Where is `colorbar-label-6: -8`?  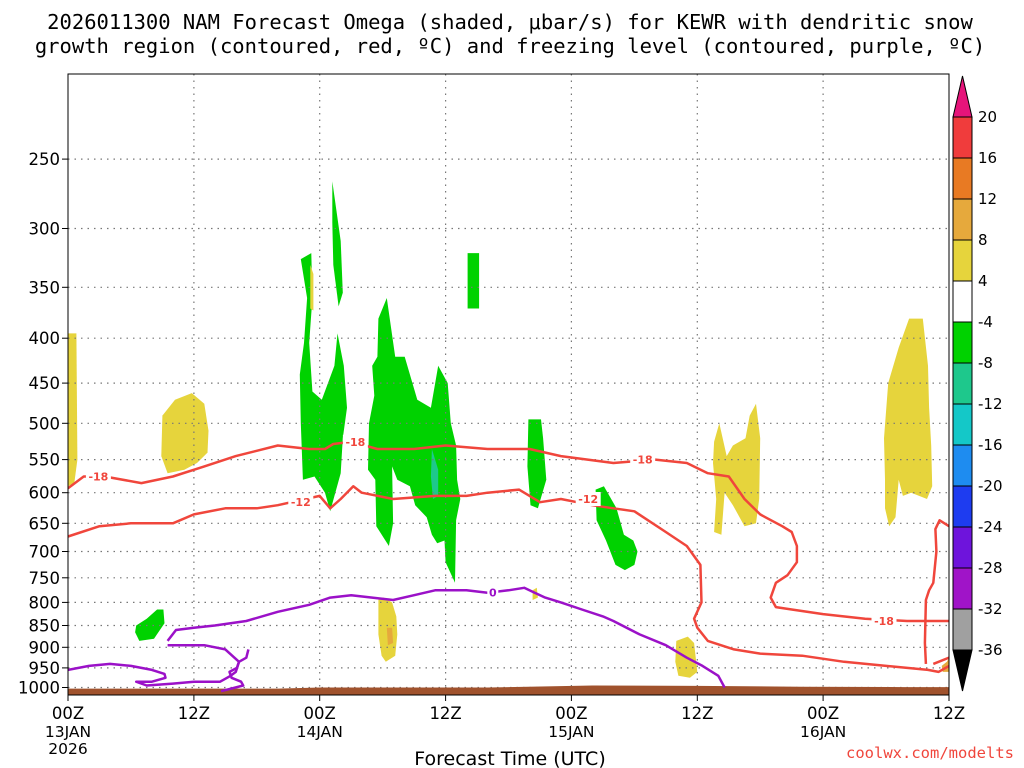
colorbar-label-6: -8 is located at coordinates (985, 363).